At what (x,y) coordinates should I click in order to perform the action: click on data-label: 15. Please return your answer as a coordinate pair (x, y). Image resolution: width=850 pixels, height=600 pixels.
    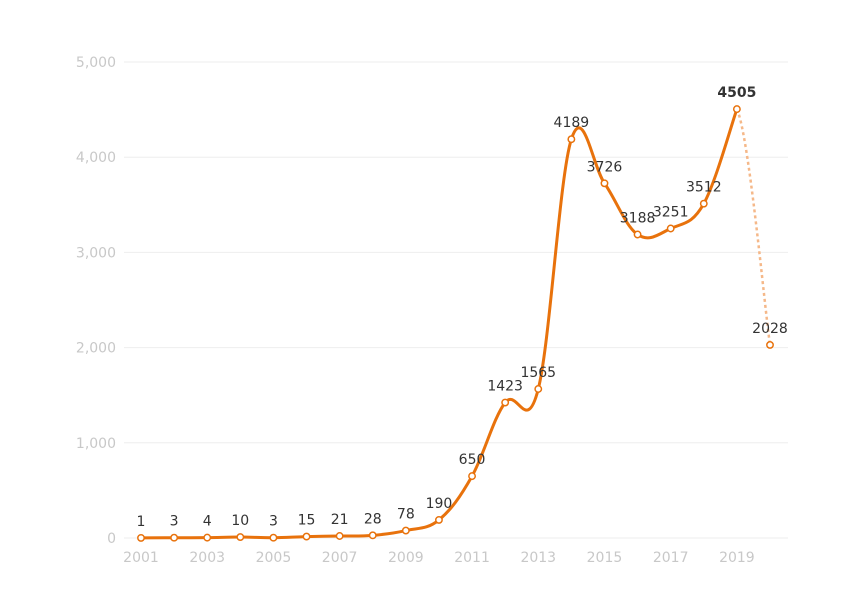
    Looking at the image, I should click on (307, 521).